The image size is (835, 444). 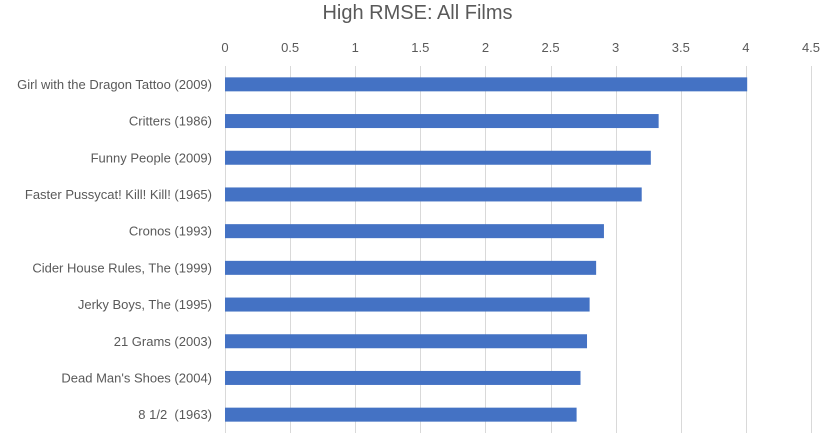 What do you see at coordinates (615, 47) in the screenshot?
I see `x-tick-label: 3` at bounding box center [615, 47].